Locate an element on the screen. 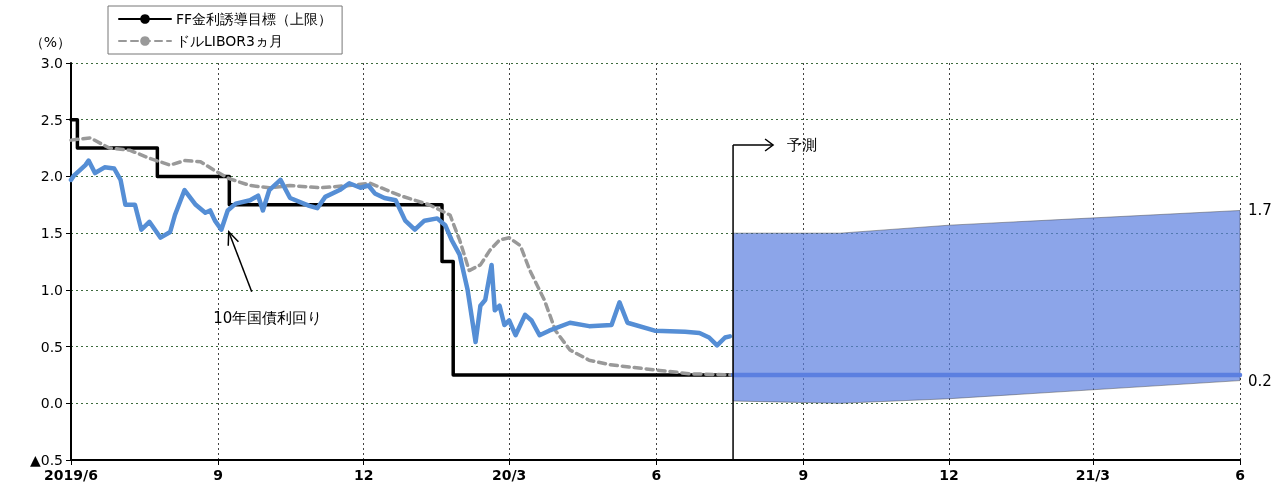  x-tick-label: 20/3 is located at coordinates (509, 475).